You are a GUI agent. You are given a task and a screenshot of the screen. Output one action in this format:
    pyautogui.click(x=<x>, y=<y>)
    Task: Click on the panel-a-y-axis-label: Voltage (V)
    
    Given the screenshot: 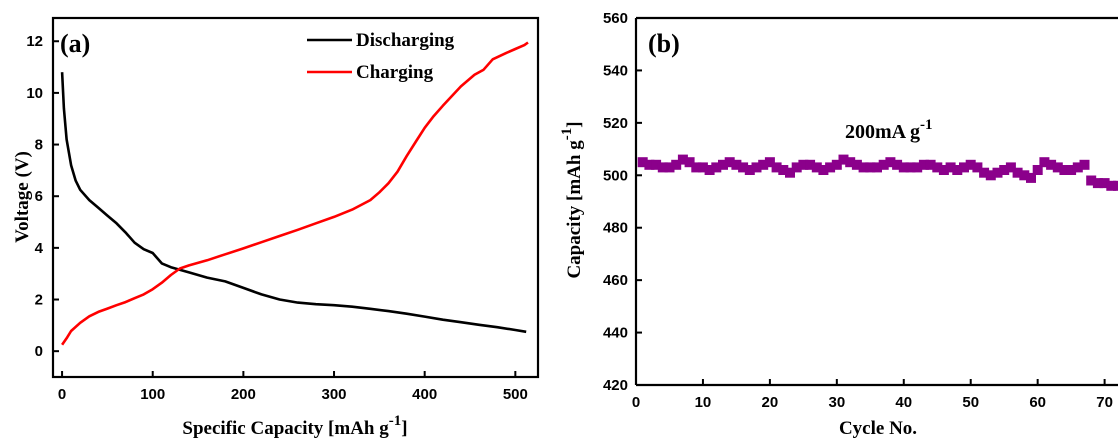 What is the action you would take?
    pyautogui.click(x=22, y=197)
    